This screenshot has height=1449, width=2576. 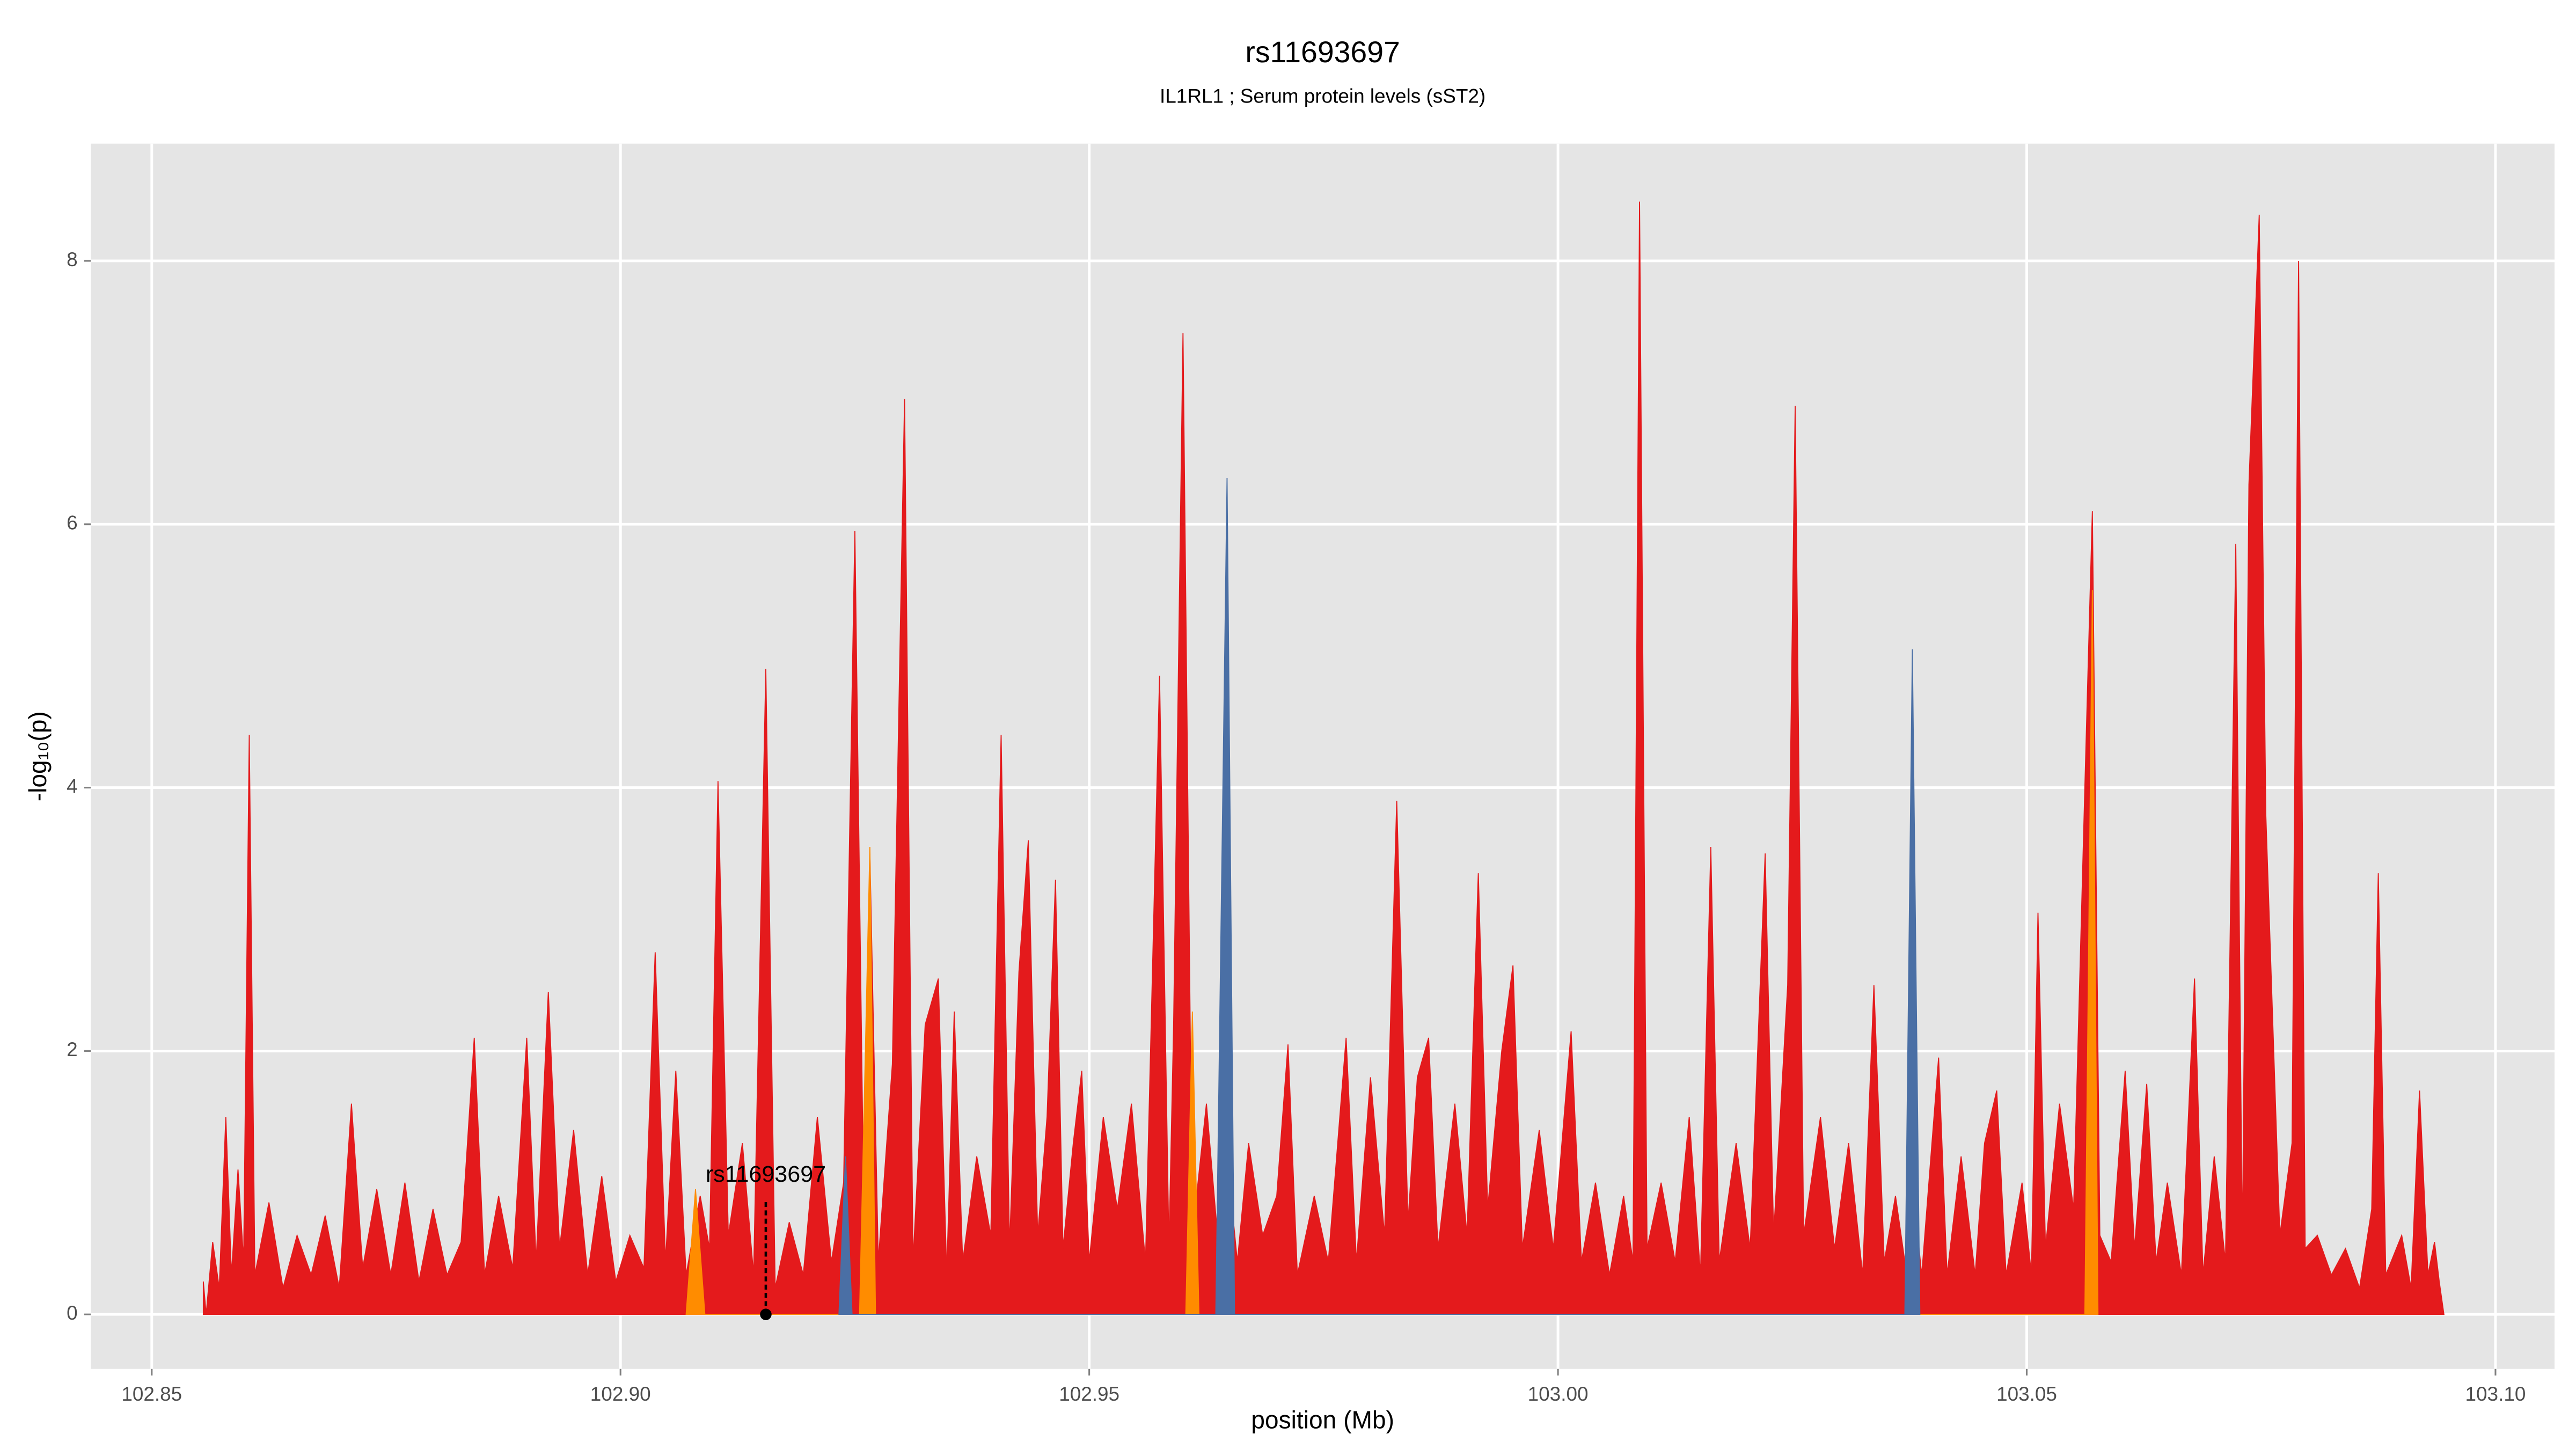 What do you see at coordinates (620, 1394) in the screenshot?
I see `x-tick-label: 102.90` at bounding box center [620, 1394].